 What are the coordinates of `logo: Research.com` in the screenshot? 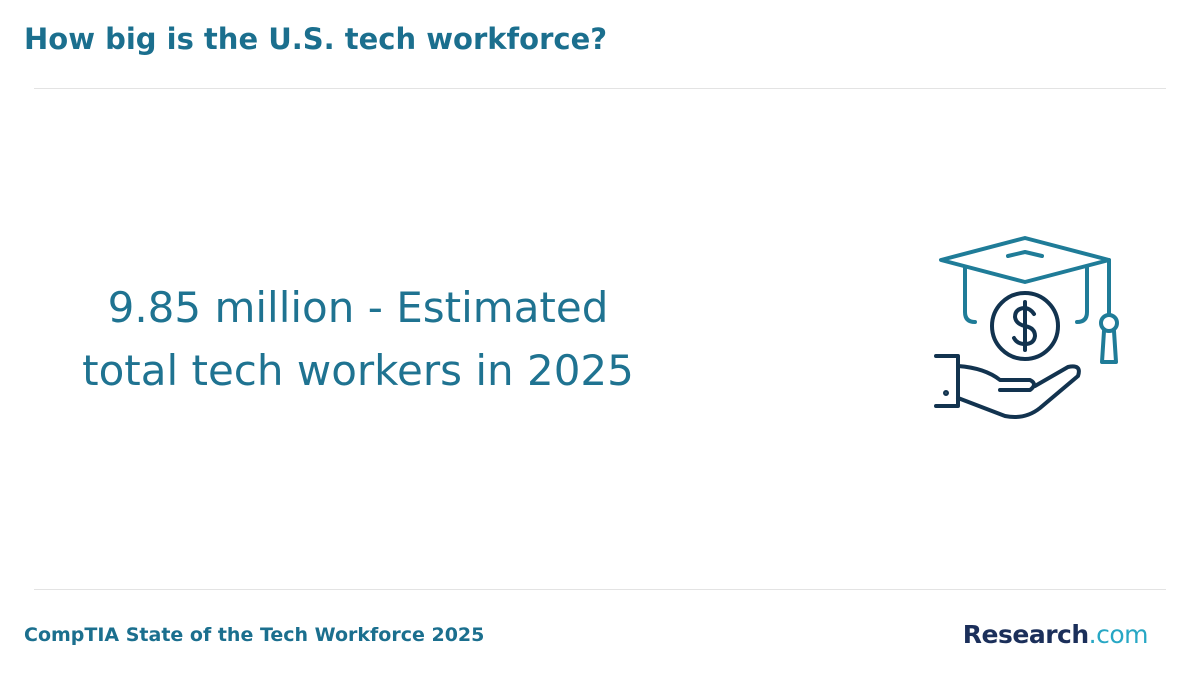 It's located at (1055, 634).